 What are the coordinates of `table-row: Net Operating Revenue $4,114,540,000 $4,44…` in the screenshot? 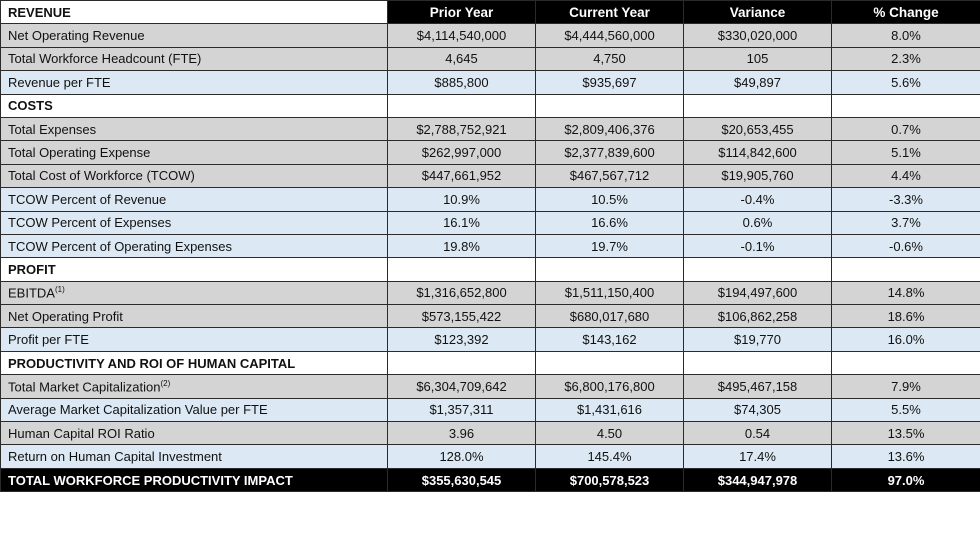 It's located at (490, 35).